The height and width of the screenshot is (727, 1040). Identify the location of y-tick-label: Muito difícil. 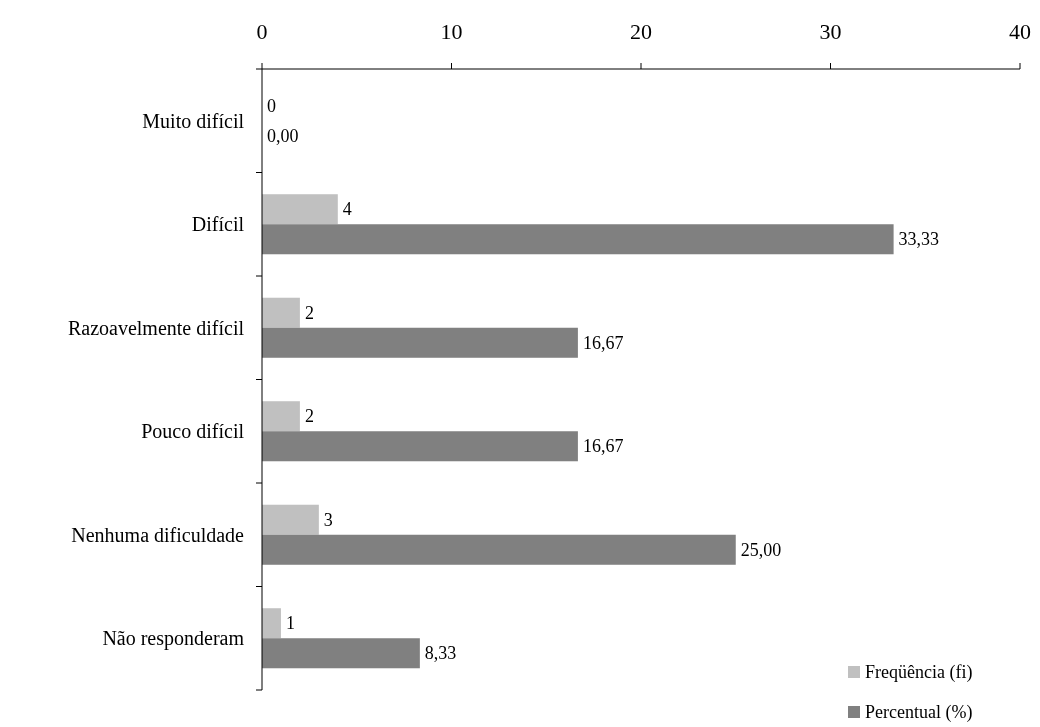
(193, 120).